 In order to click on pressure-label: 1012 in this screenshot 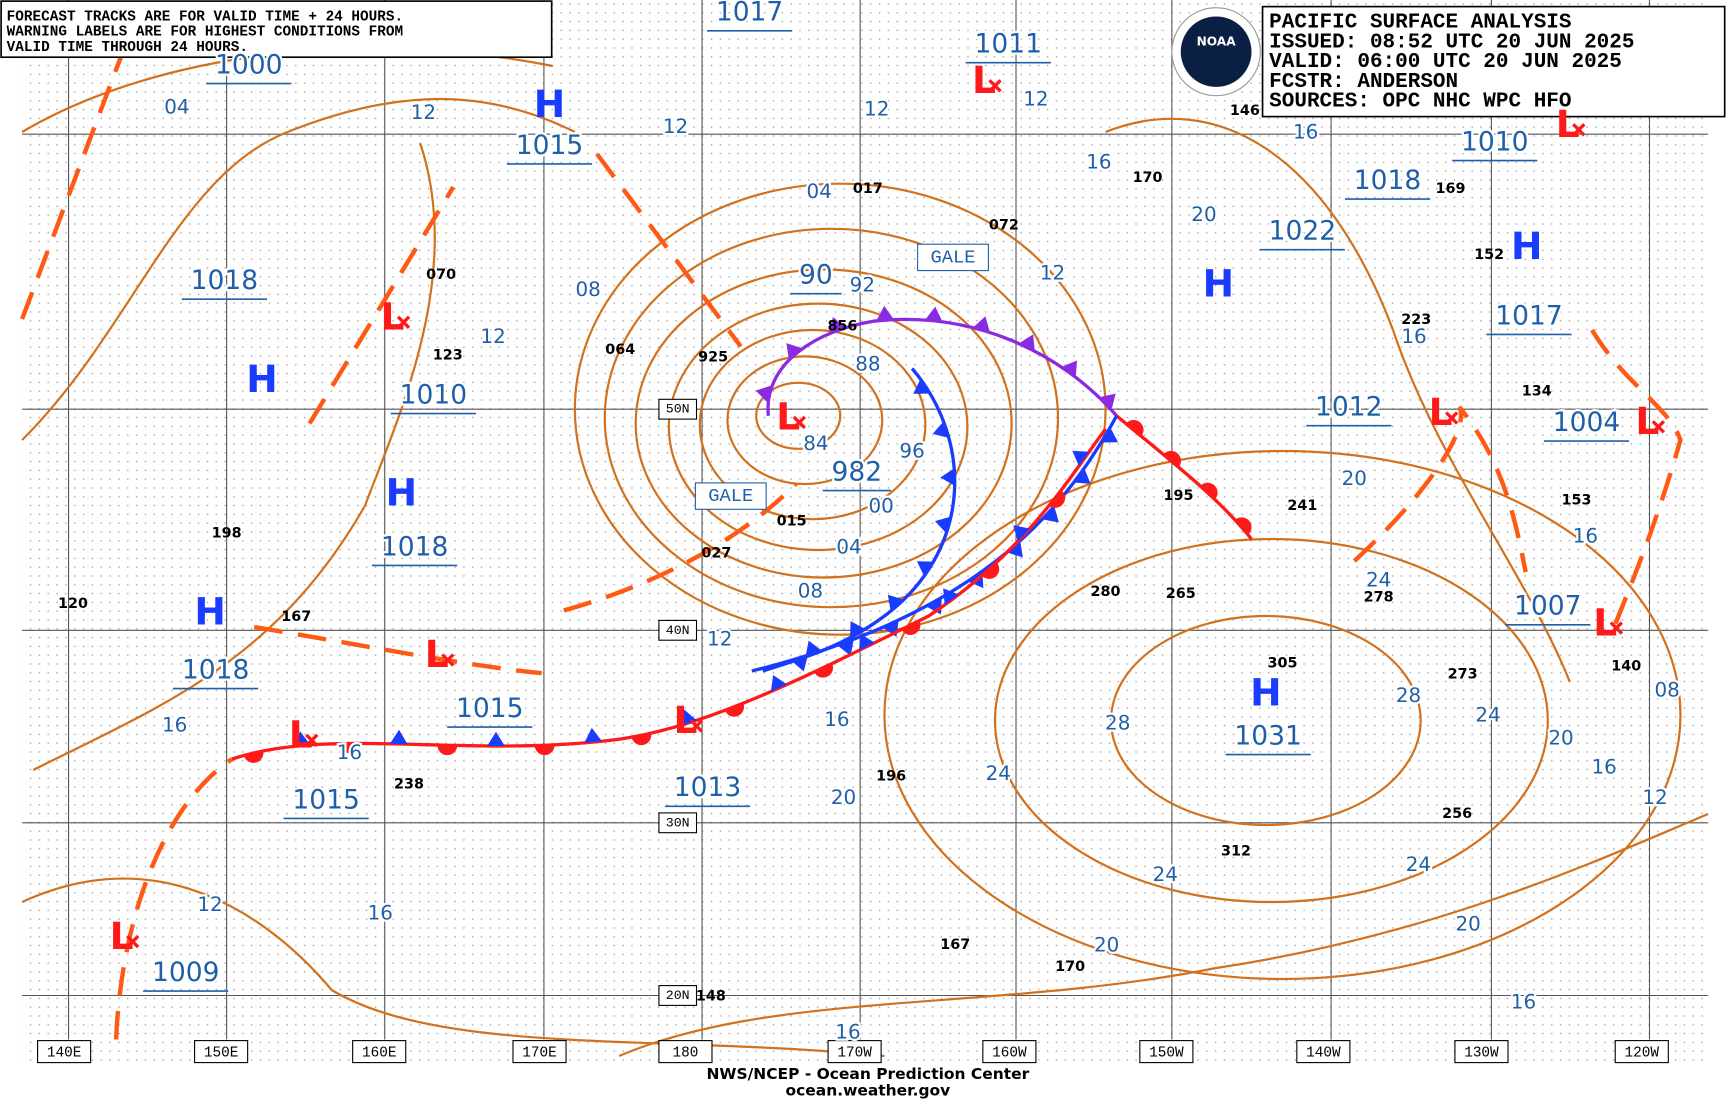, I will do `click(1348, 407)`.